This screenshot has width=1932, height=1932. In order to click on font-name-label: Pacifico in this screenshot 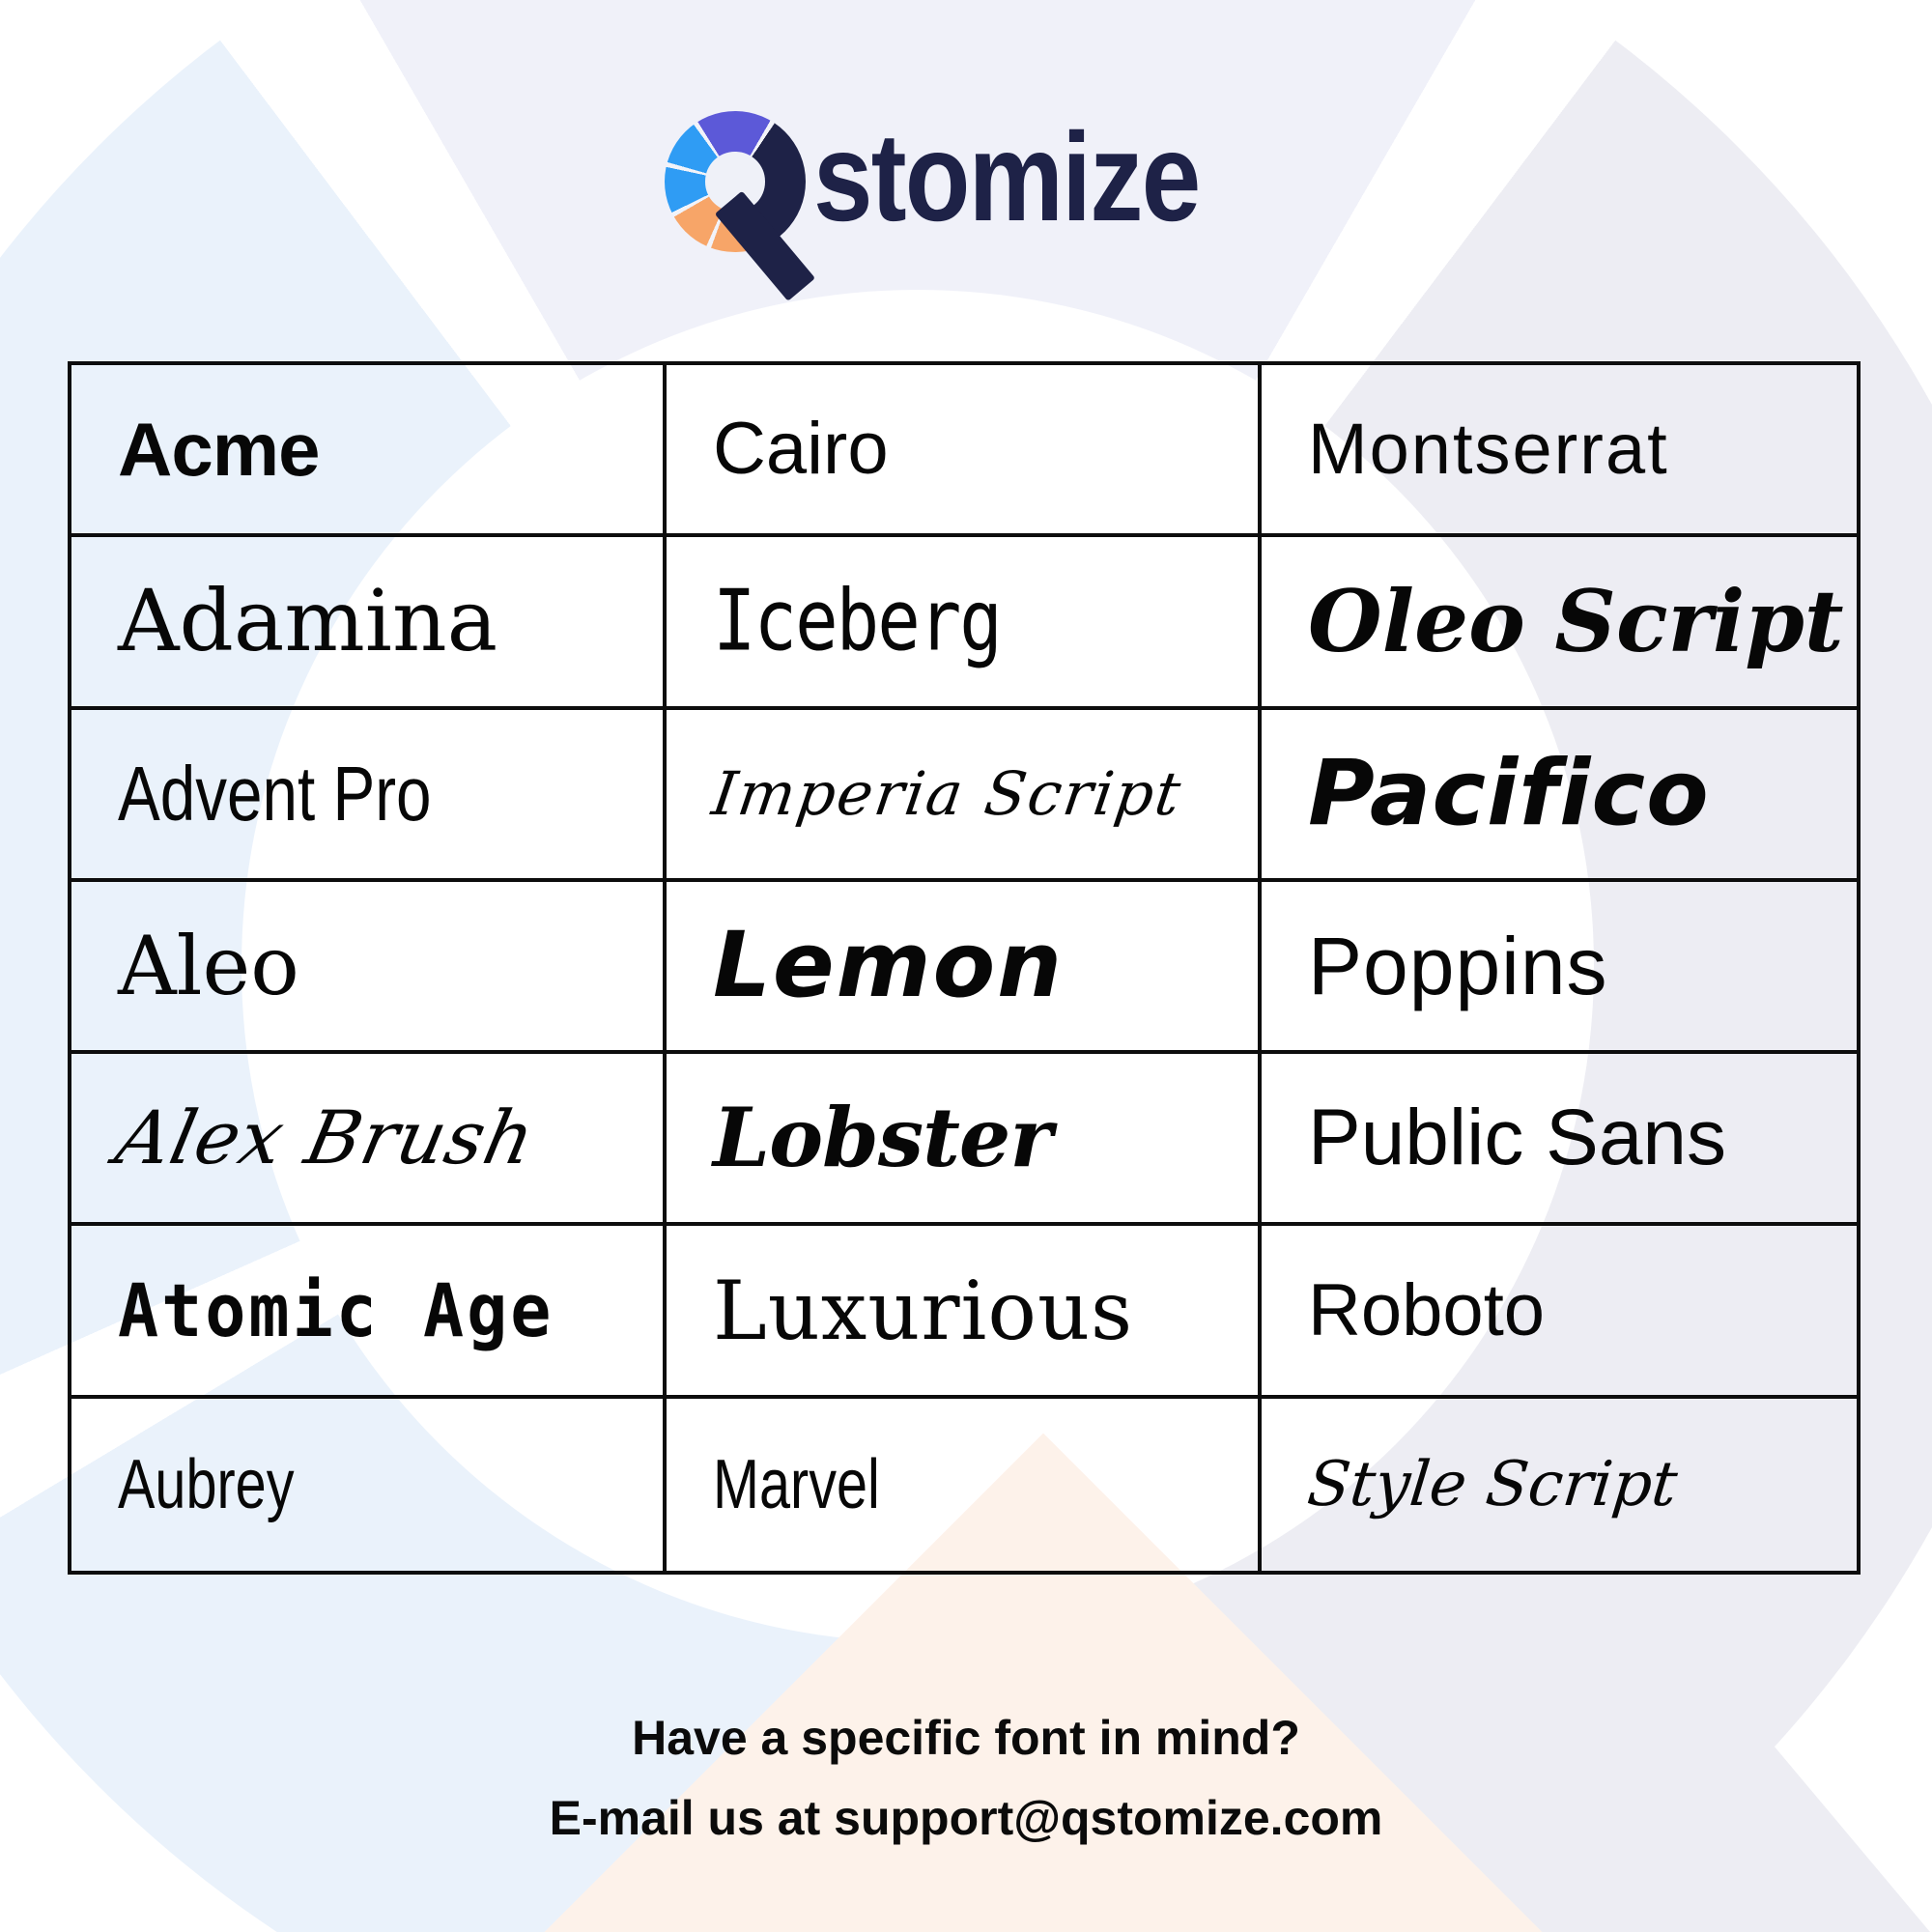, I will do `click(1509, 793)`.